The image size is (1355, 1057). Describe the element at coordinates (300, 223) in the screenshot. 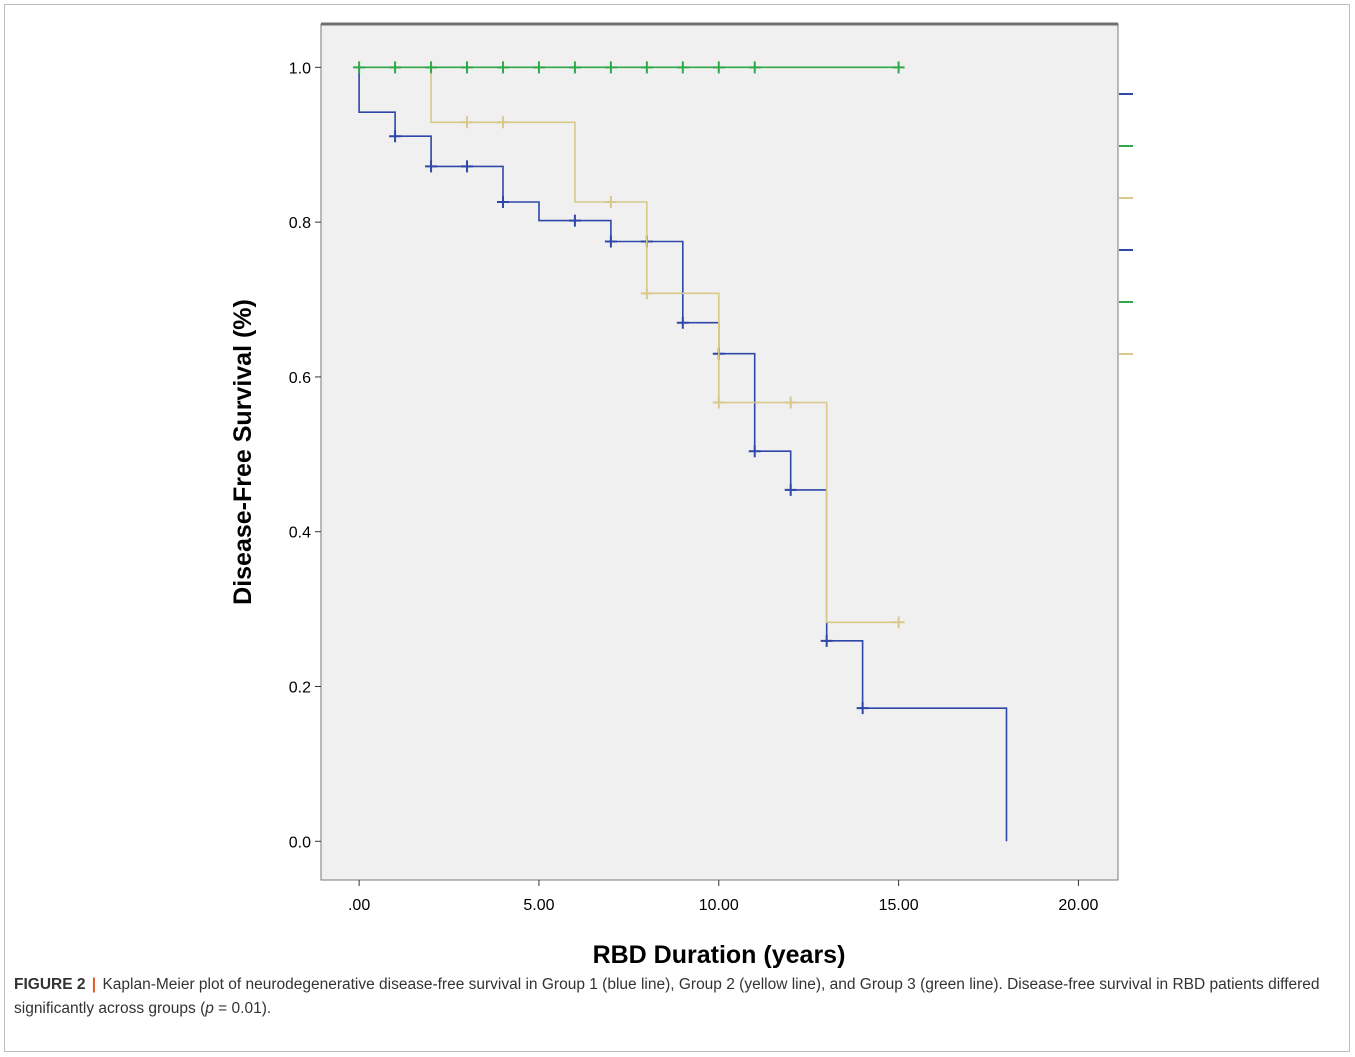

I see `y-tick-label: 0.8` at that location.